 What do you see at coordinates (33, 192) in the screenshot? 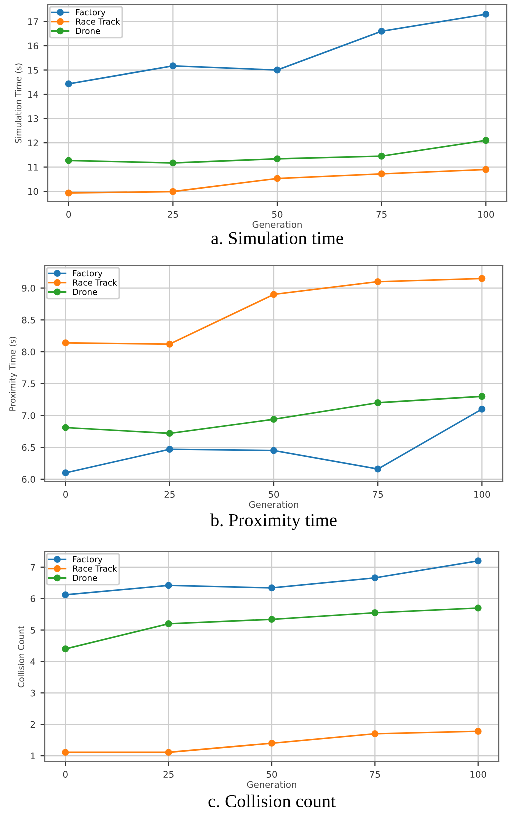
I see `y-tick-label: 10` at bounding box center [33, 192].